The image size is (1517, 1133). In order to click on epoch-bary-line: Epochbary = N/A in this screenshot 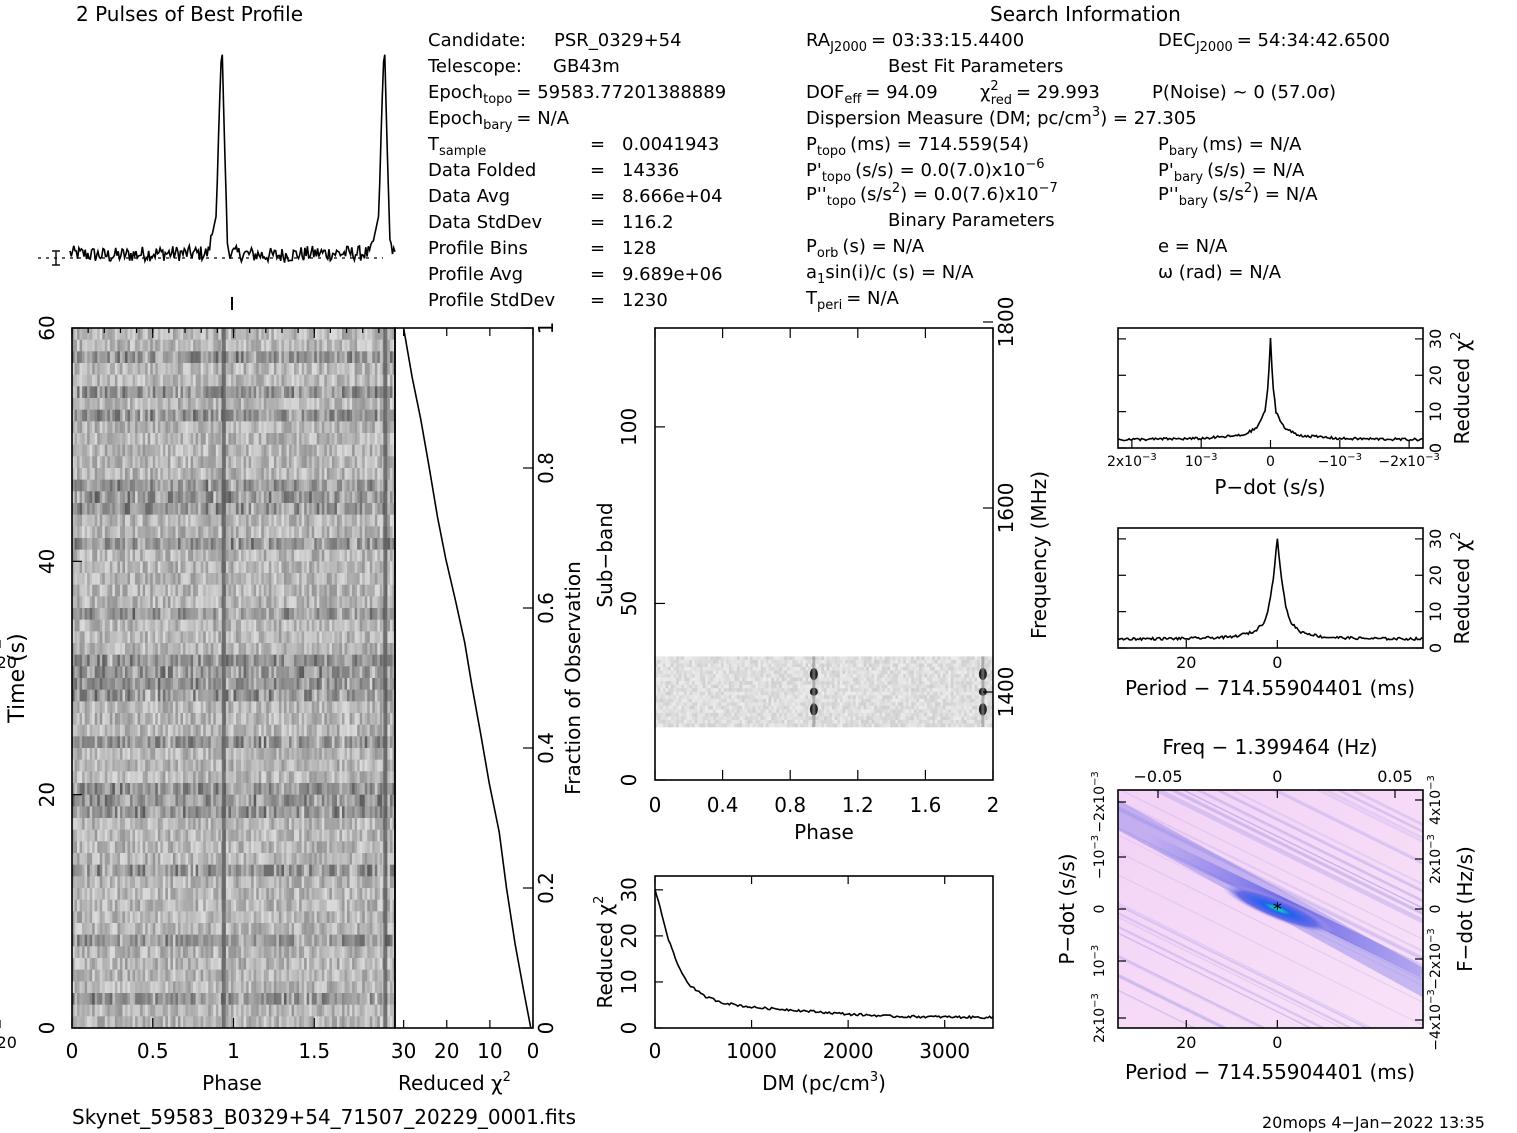, I will do `click(499, 120)`.